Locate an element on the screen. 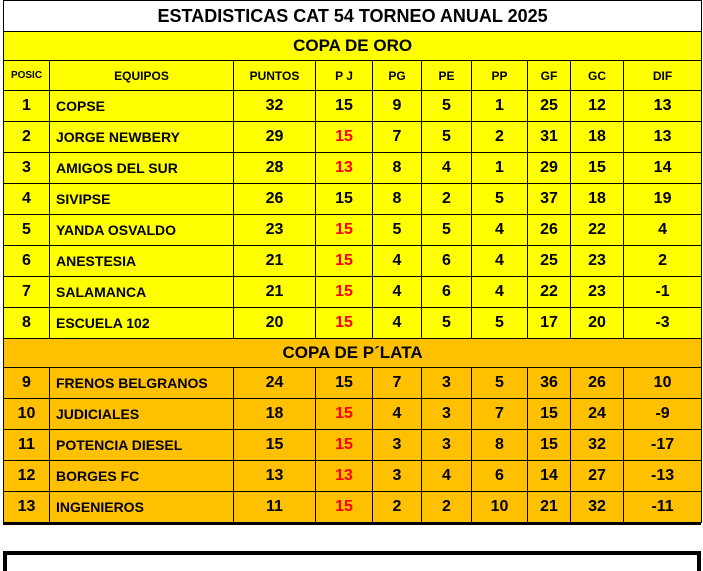 This screenshot has height=571, width=703. cell-team: SALAMANCA is located at coordinates (141, 292).